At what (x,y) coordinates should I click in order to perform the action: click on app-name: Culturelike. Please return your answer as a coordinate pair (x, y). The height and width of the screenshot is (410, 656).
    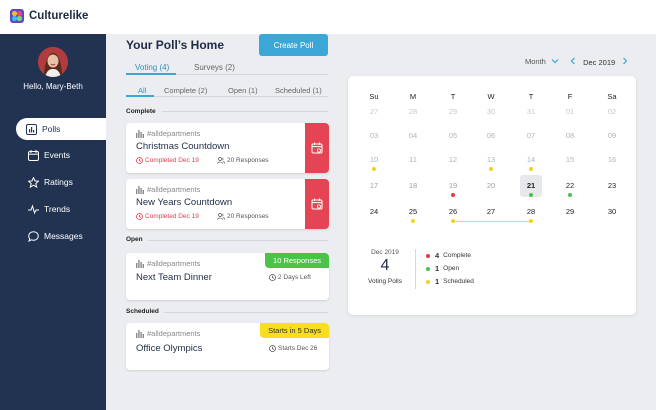
    Looking at the image, I should click on (59, 16).